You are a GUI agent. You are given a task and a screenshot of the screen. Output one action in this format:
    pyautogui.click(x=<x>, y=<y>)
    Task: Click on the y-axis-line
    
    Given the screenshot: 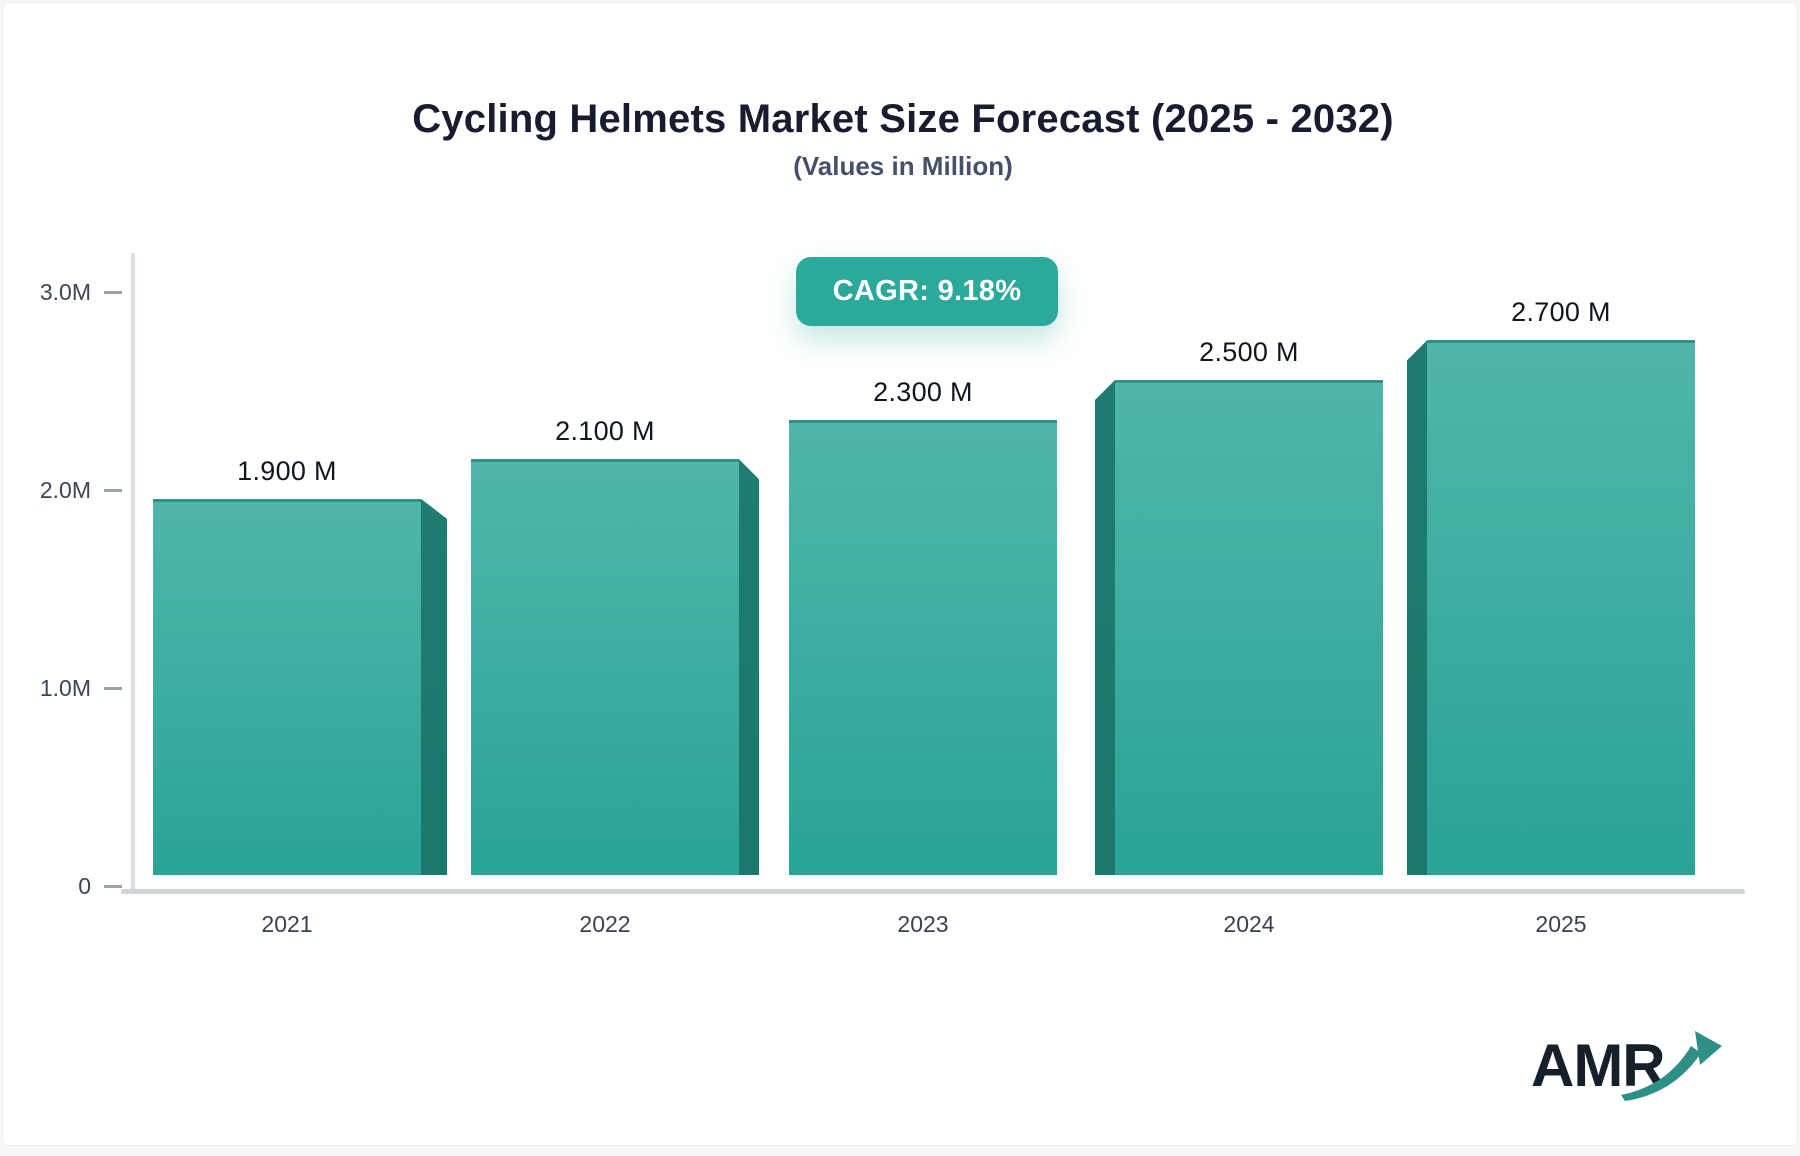 What is the action you would take?
    pyautogui.click(x=133, y=573)
    